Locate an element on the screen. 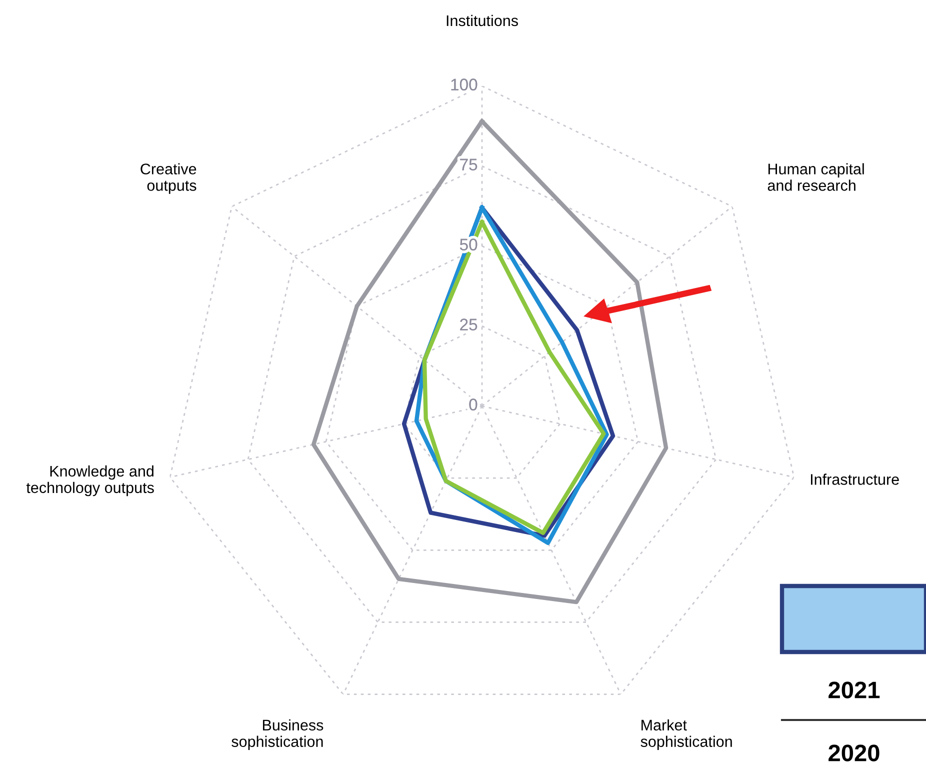 This screenshot has width=926, height=778. spoke-label: Knowledge and technology outputs is located at coordinates (90, 480).